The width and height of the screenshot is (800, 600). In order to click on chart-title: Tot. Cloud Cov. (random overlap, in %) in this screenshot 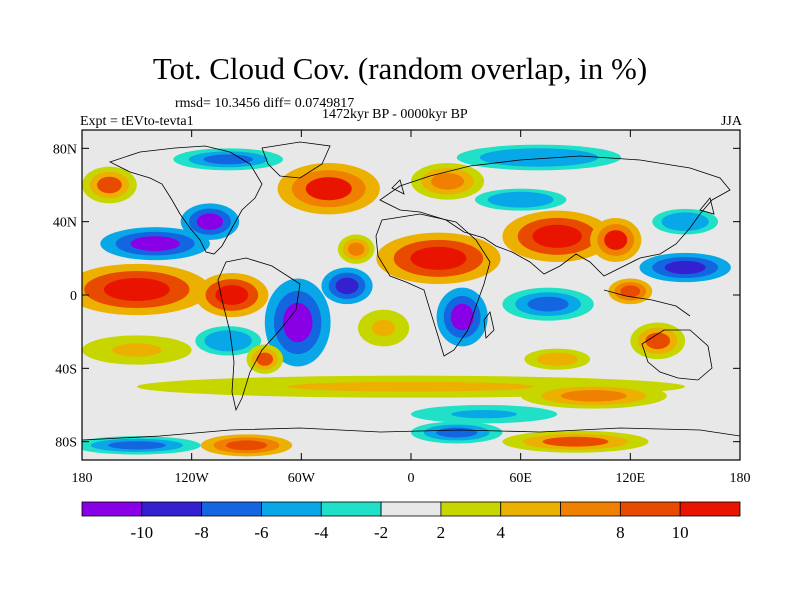, I will do `click(400, 68)`.